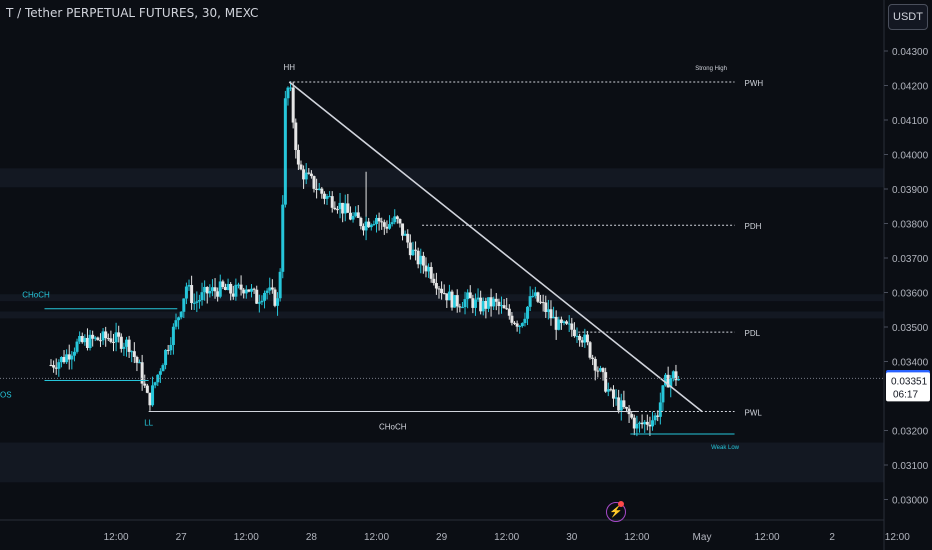 The image size is (932, 550). Describe the element at coordinates (910, 52) in the screenshot. I see `y-tick-label: 0.04300` at that location.